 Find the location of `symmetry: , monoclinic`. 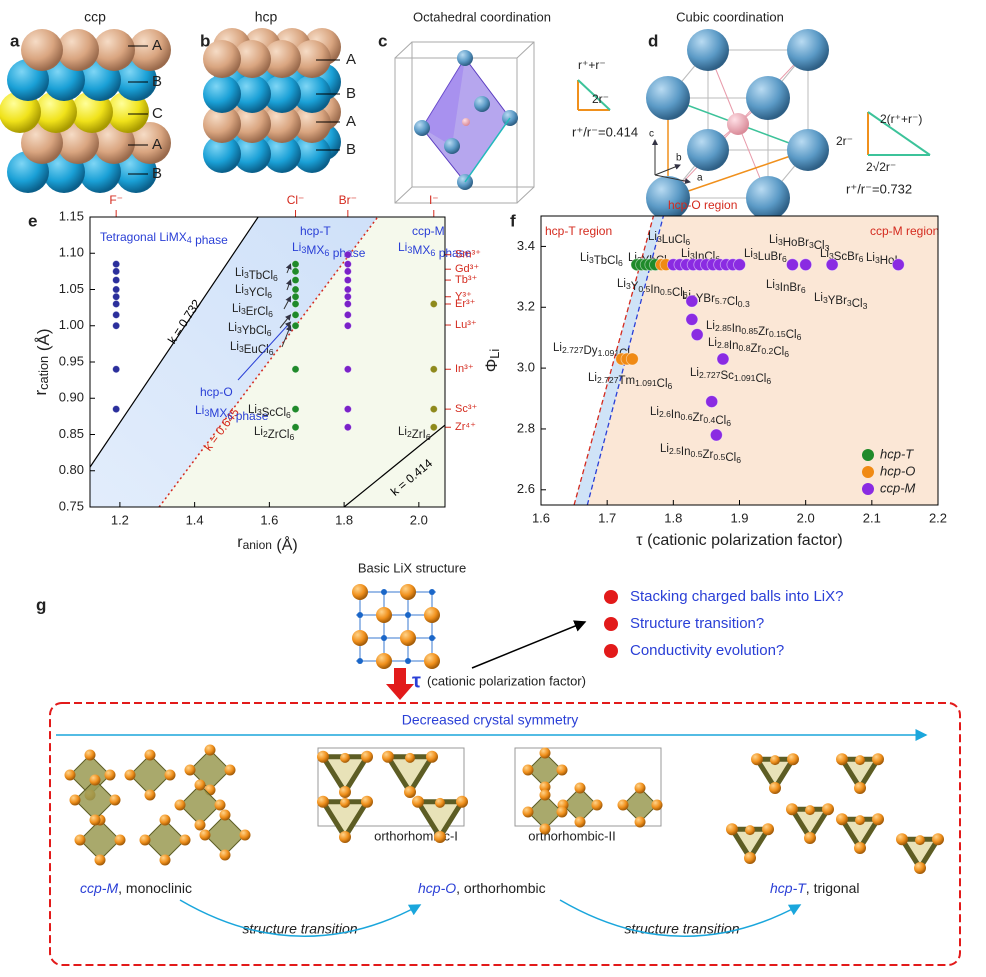

symmetry: , monoclinic is located at coordinates (155, 888).